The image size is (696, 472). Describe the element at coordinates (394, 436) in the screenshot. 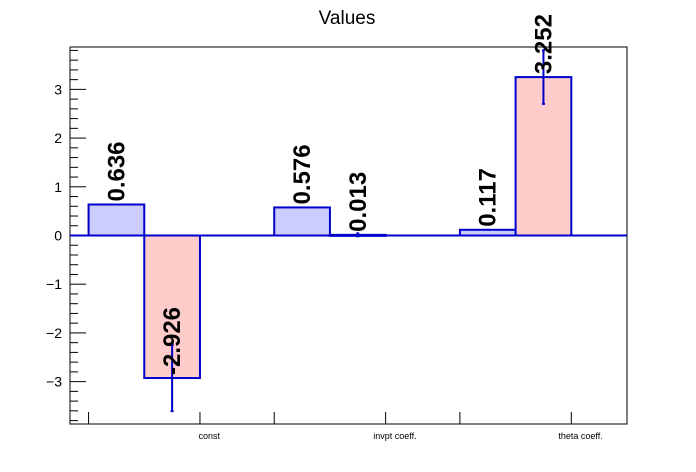

I see `x-tick-label: invpt coeff.` at that location.